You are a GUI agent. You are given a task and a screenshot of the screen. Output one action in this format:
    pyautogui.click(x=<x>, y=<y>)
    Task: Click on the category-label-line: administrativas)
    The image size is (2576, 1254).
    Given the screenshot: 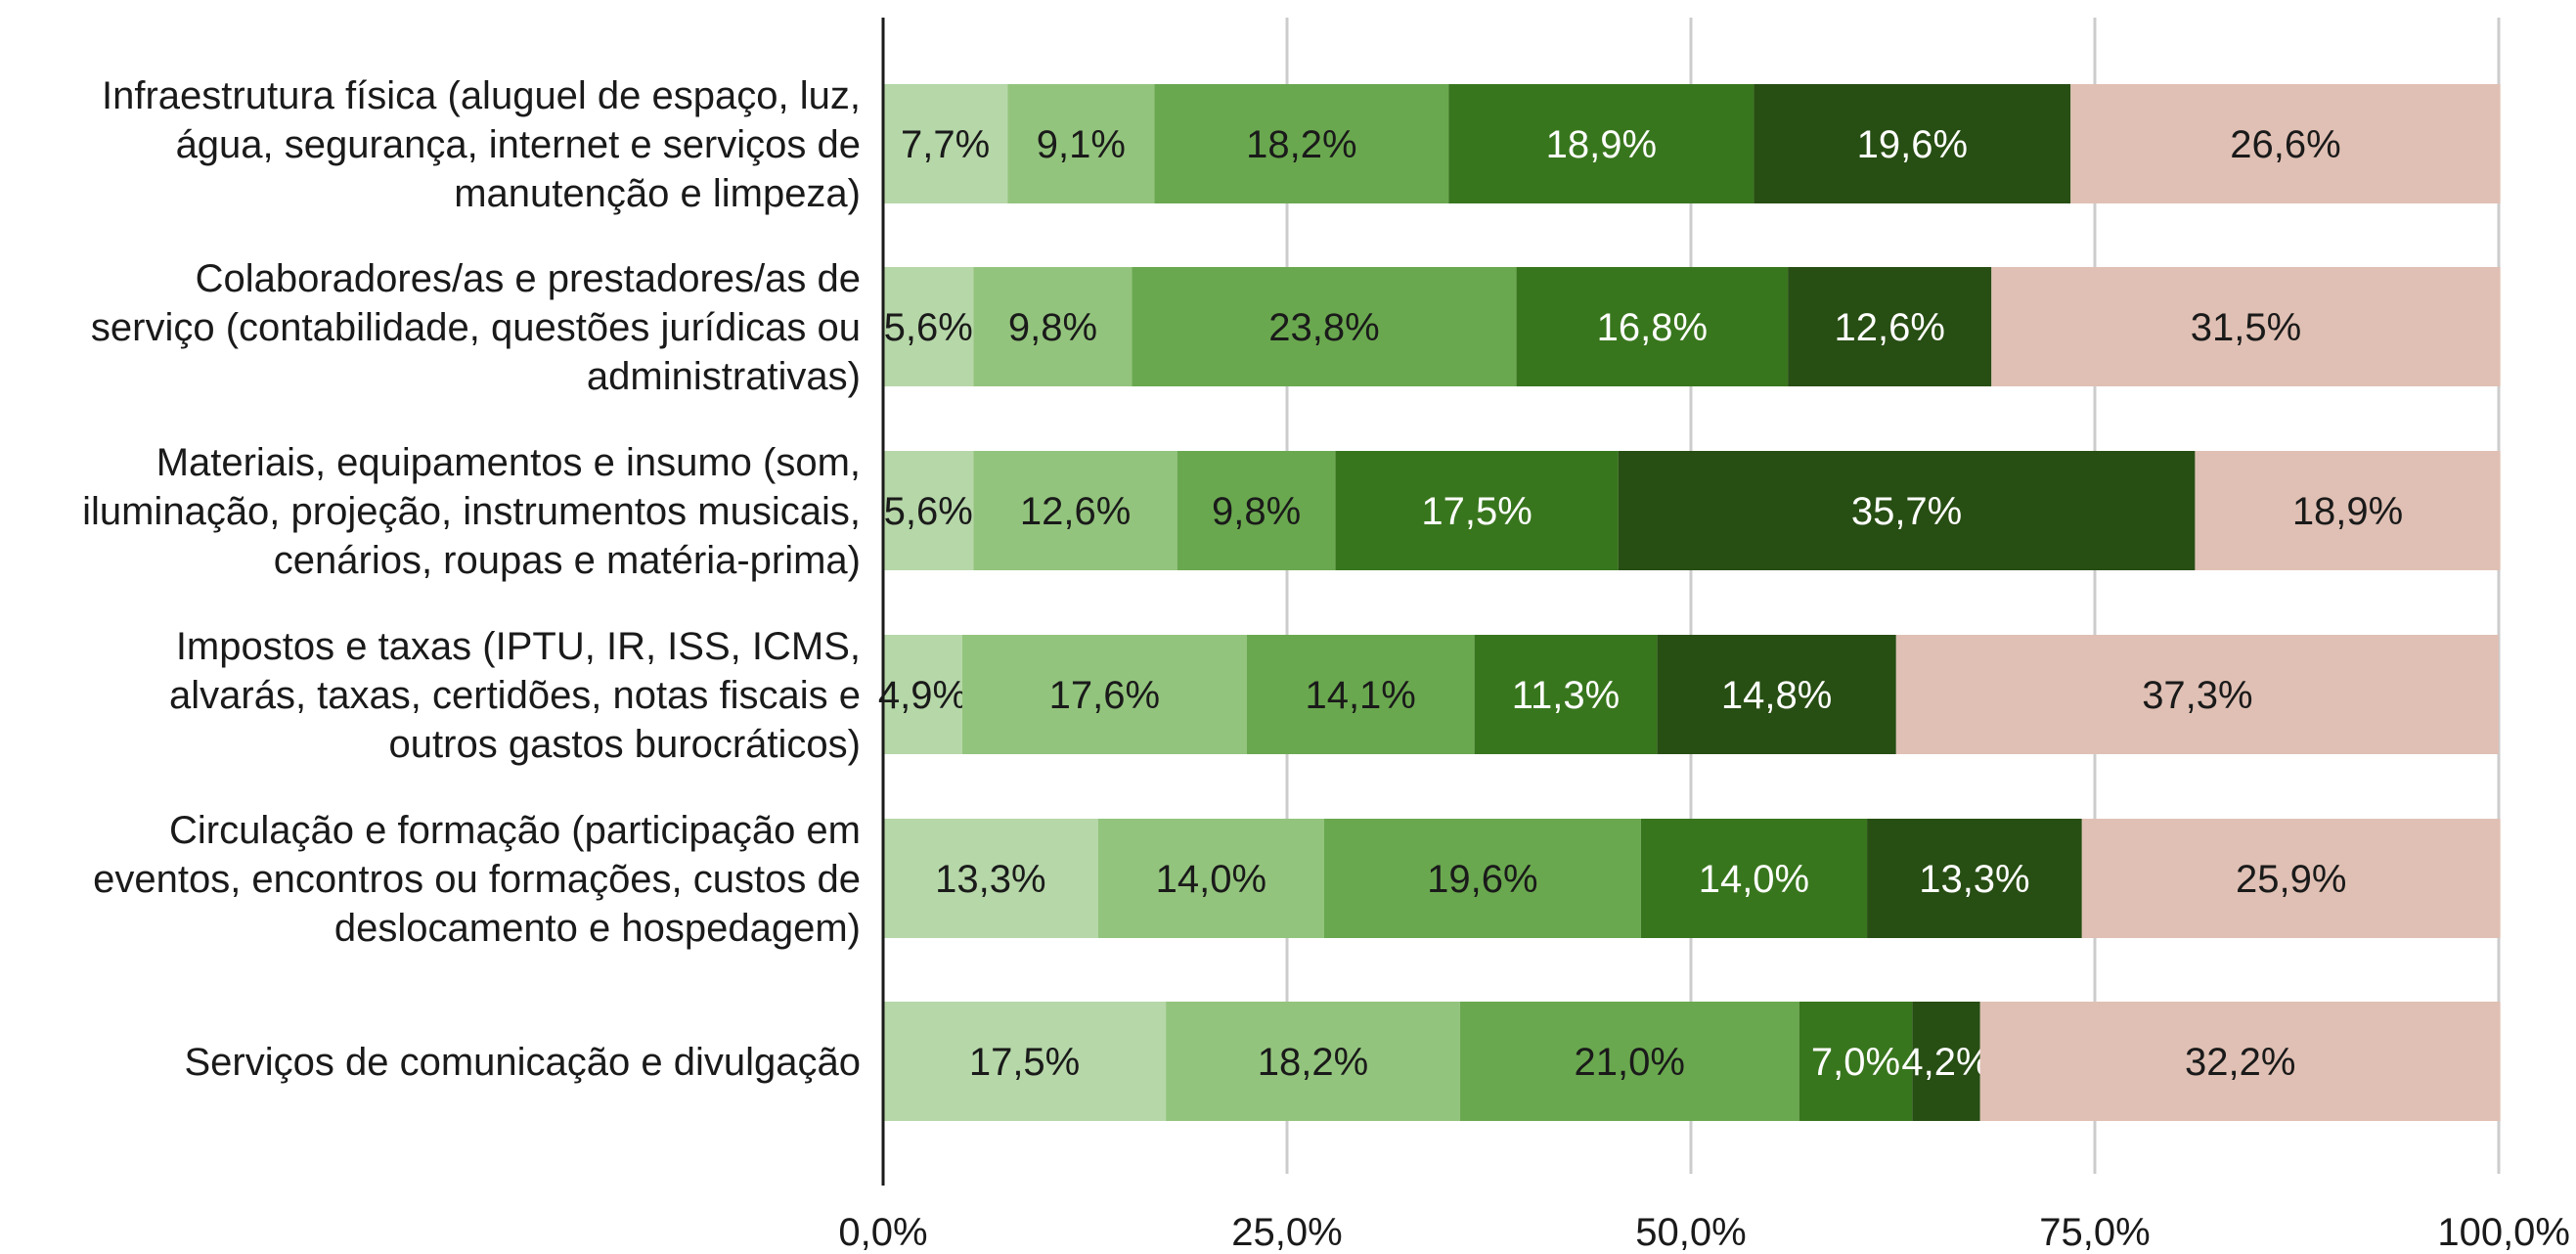 What is the action you would take?
    pyautogui.click(x=724, y=376)
    